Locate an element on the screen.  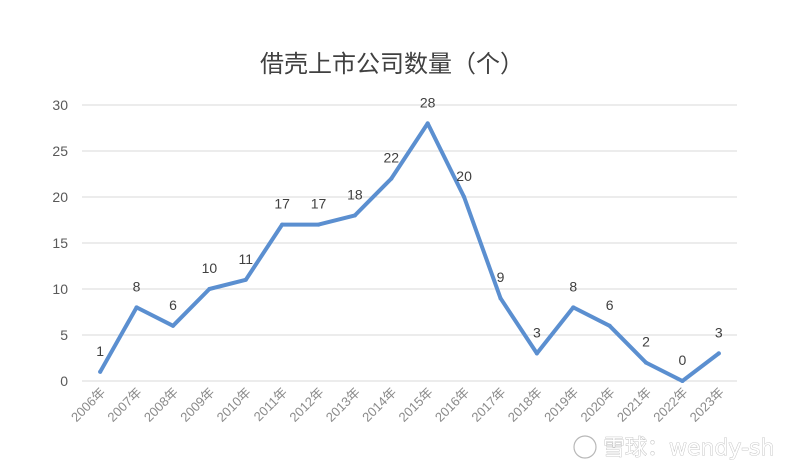
y-tick-label: 15 is located at coordinates (60, 243).